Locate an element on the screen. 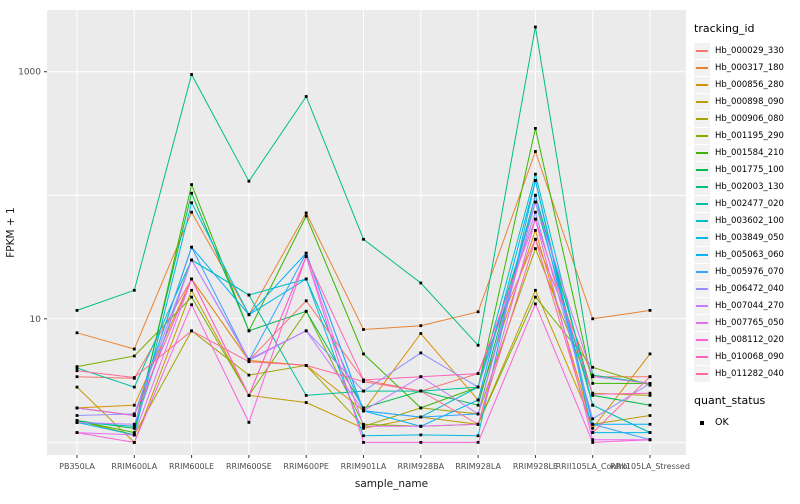  x-tick-label: PB350LA is located at coordinates (77, 466).